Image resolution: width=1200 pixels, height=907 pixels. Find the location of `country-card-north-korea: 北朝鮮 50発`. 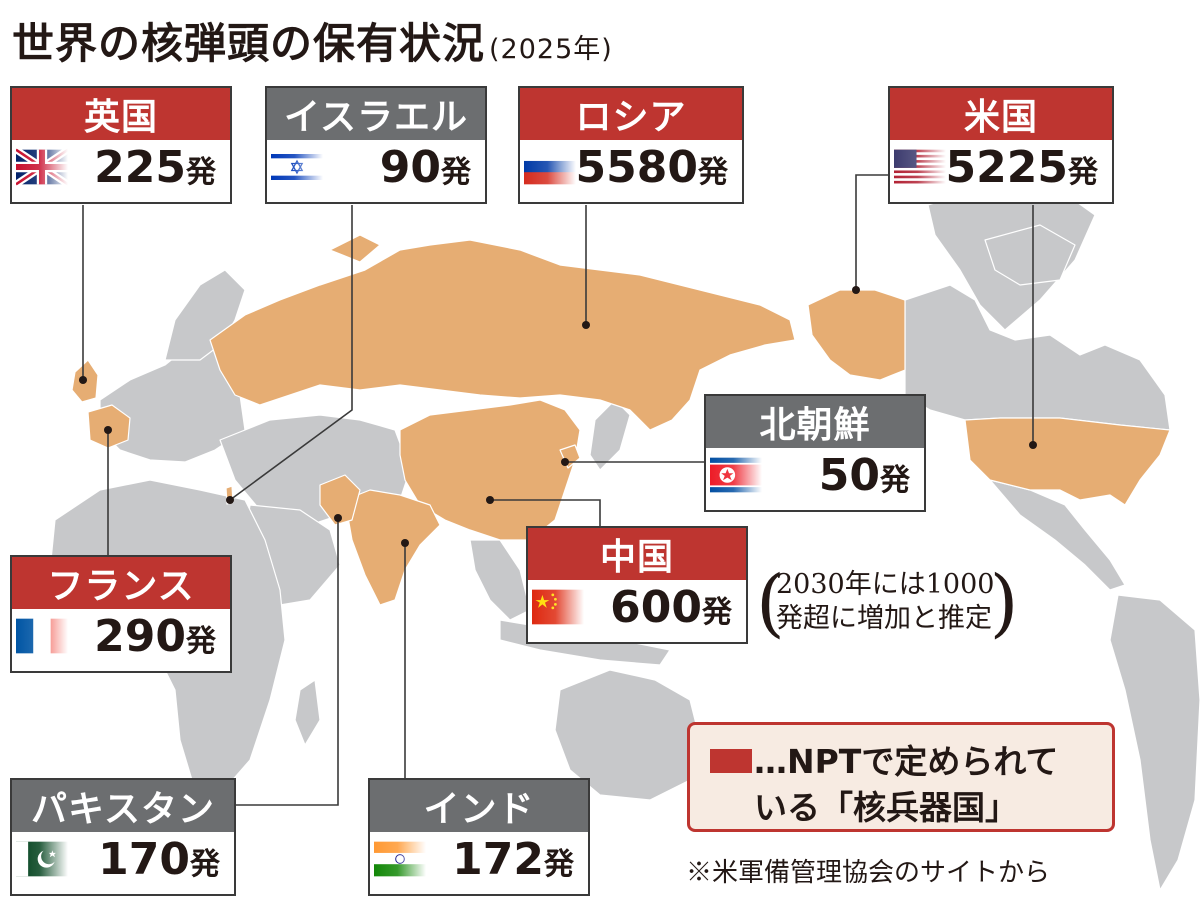

country-card-north-korea: 北朝鮮 50発 is located at coordinates (815, 453).